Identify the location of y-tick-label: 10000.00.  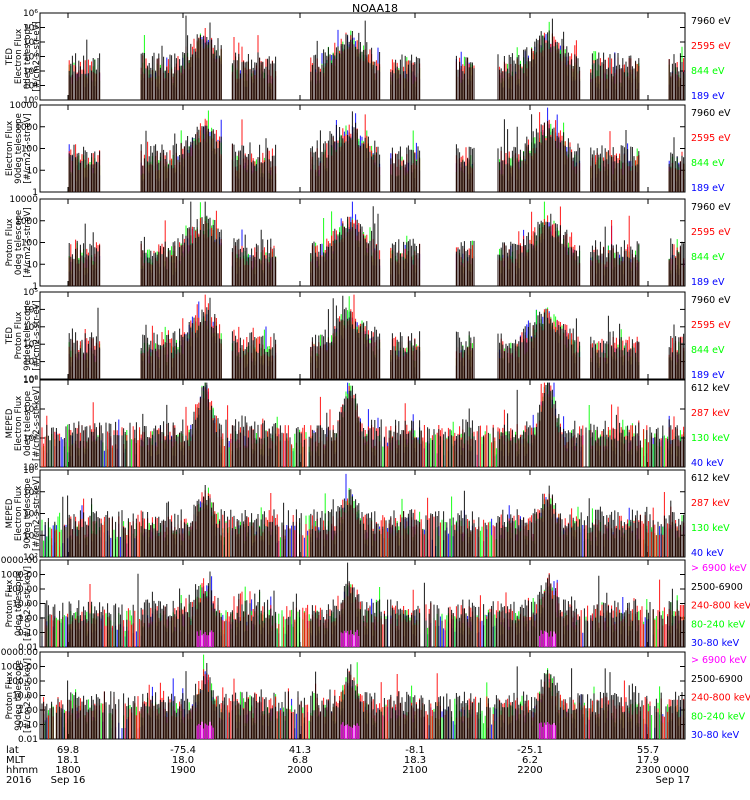
(19, 653).